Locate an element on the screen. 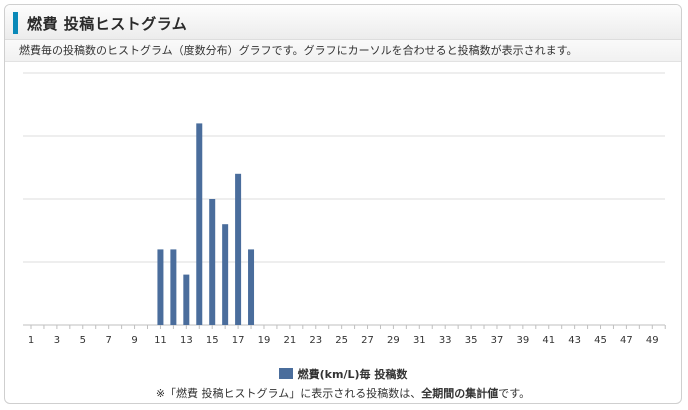 The height and width of the screenshot is (410, 688). x-tick-label: 37 is located at coordinates (497, 340).